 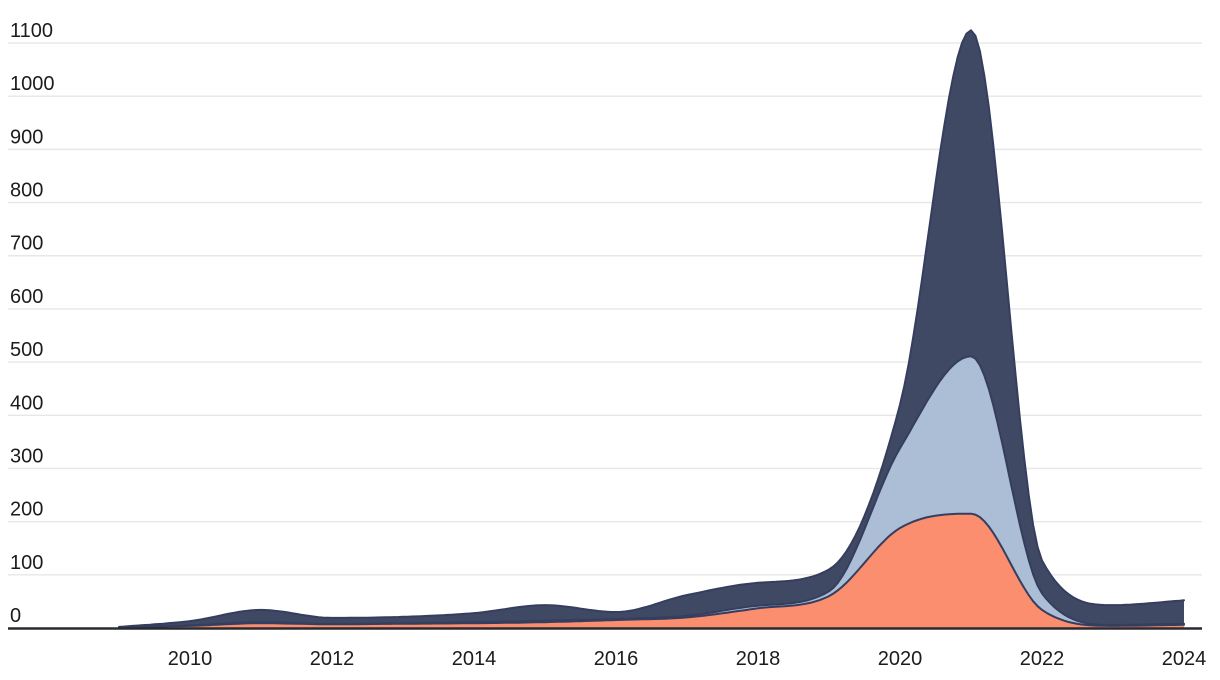 I want to click on y-tick-label: 100, so click(x=26, y=563).